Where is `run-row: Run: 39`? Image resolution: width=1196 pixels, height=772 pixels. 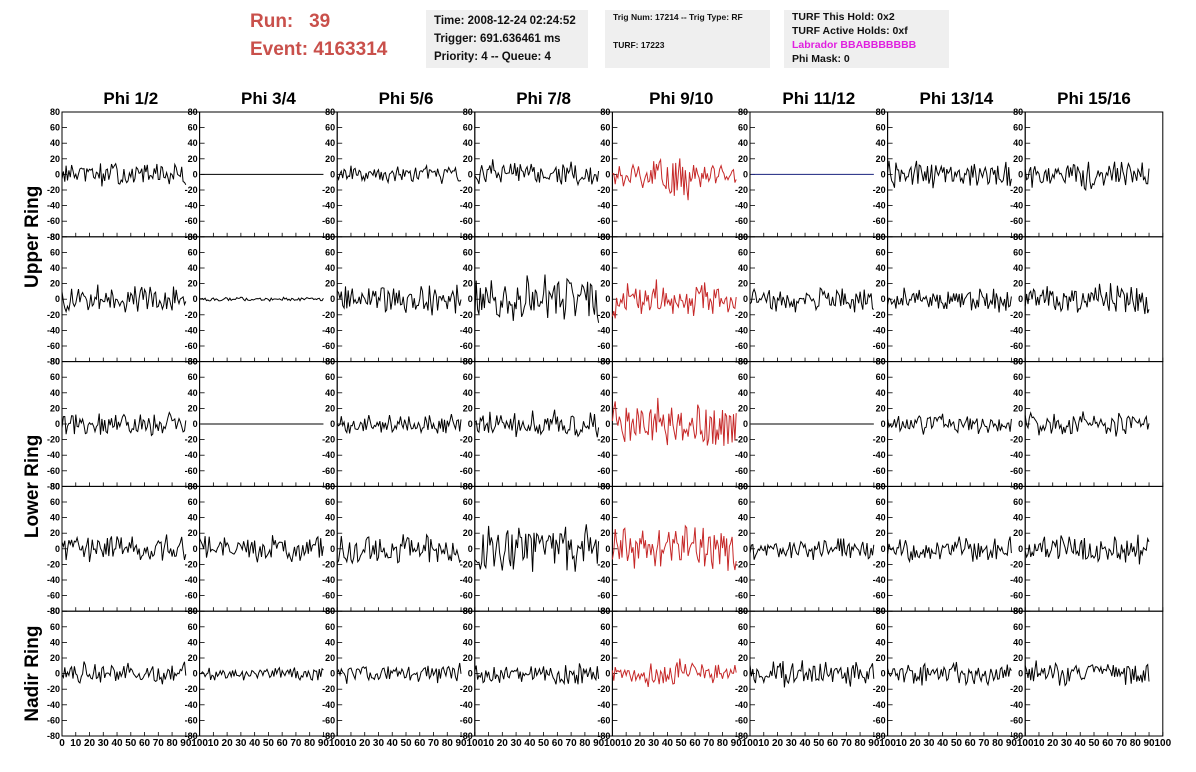 run-row: Run: 39 is located at coordinates (318, 22).